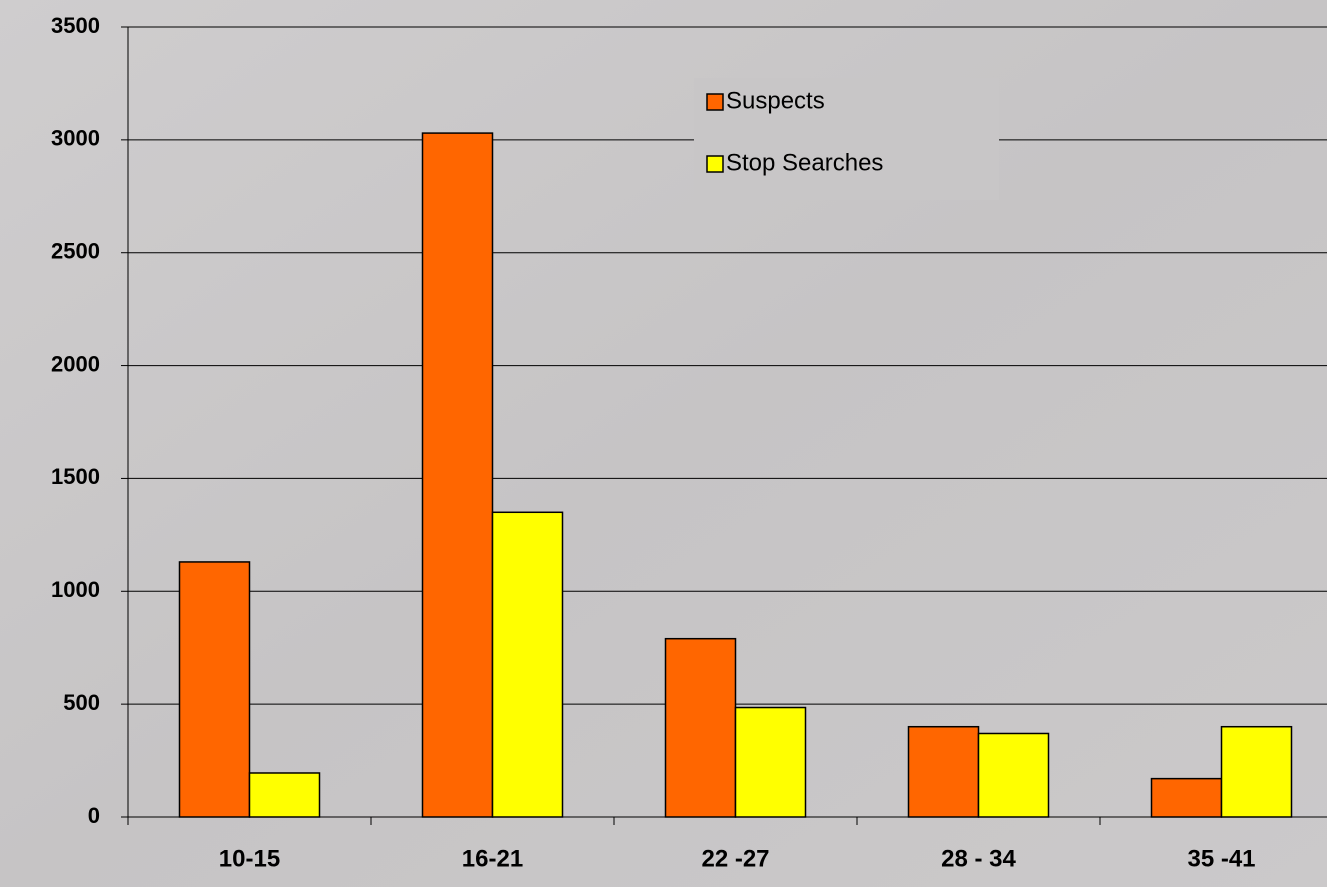  Describe the element at coordinates (492, 858) in the screenshot. I see `x-tick-label: 16-21` at that location.